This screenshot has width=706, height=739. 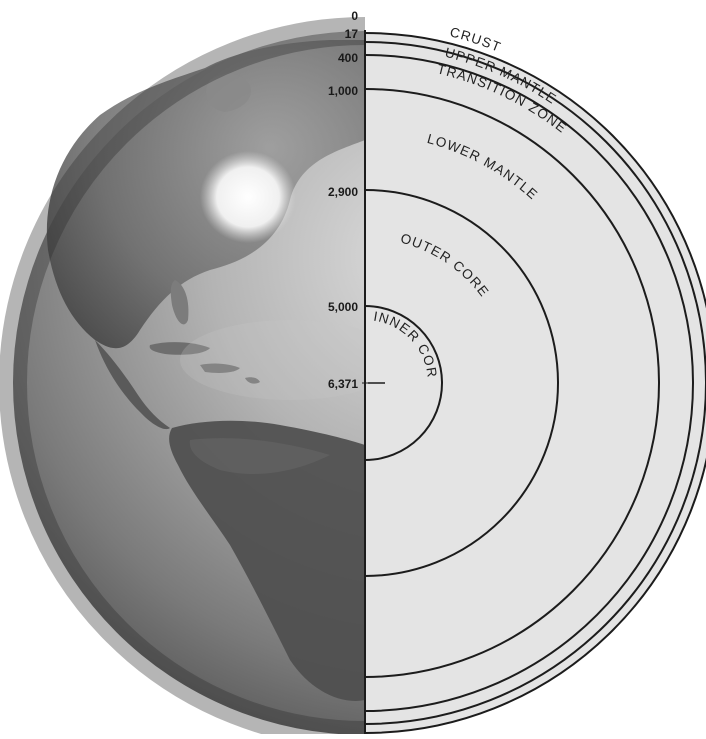 I want to click on depth-labels: 0 17 400 1,000 2,900 5,000 6,371, so click(x=343, y=200).